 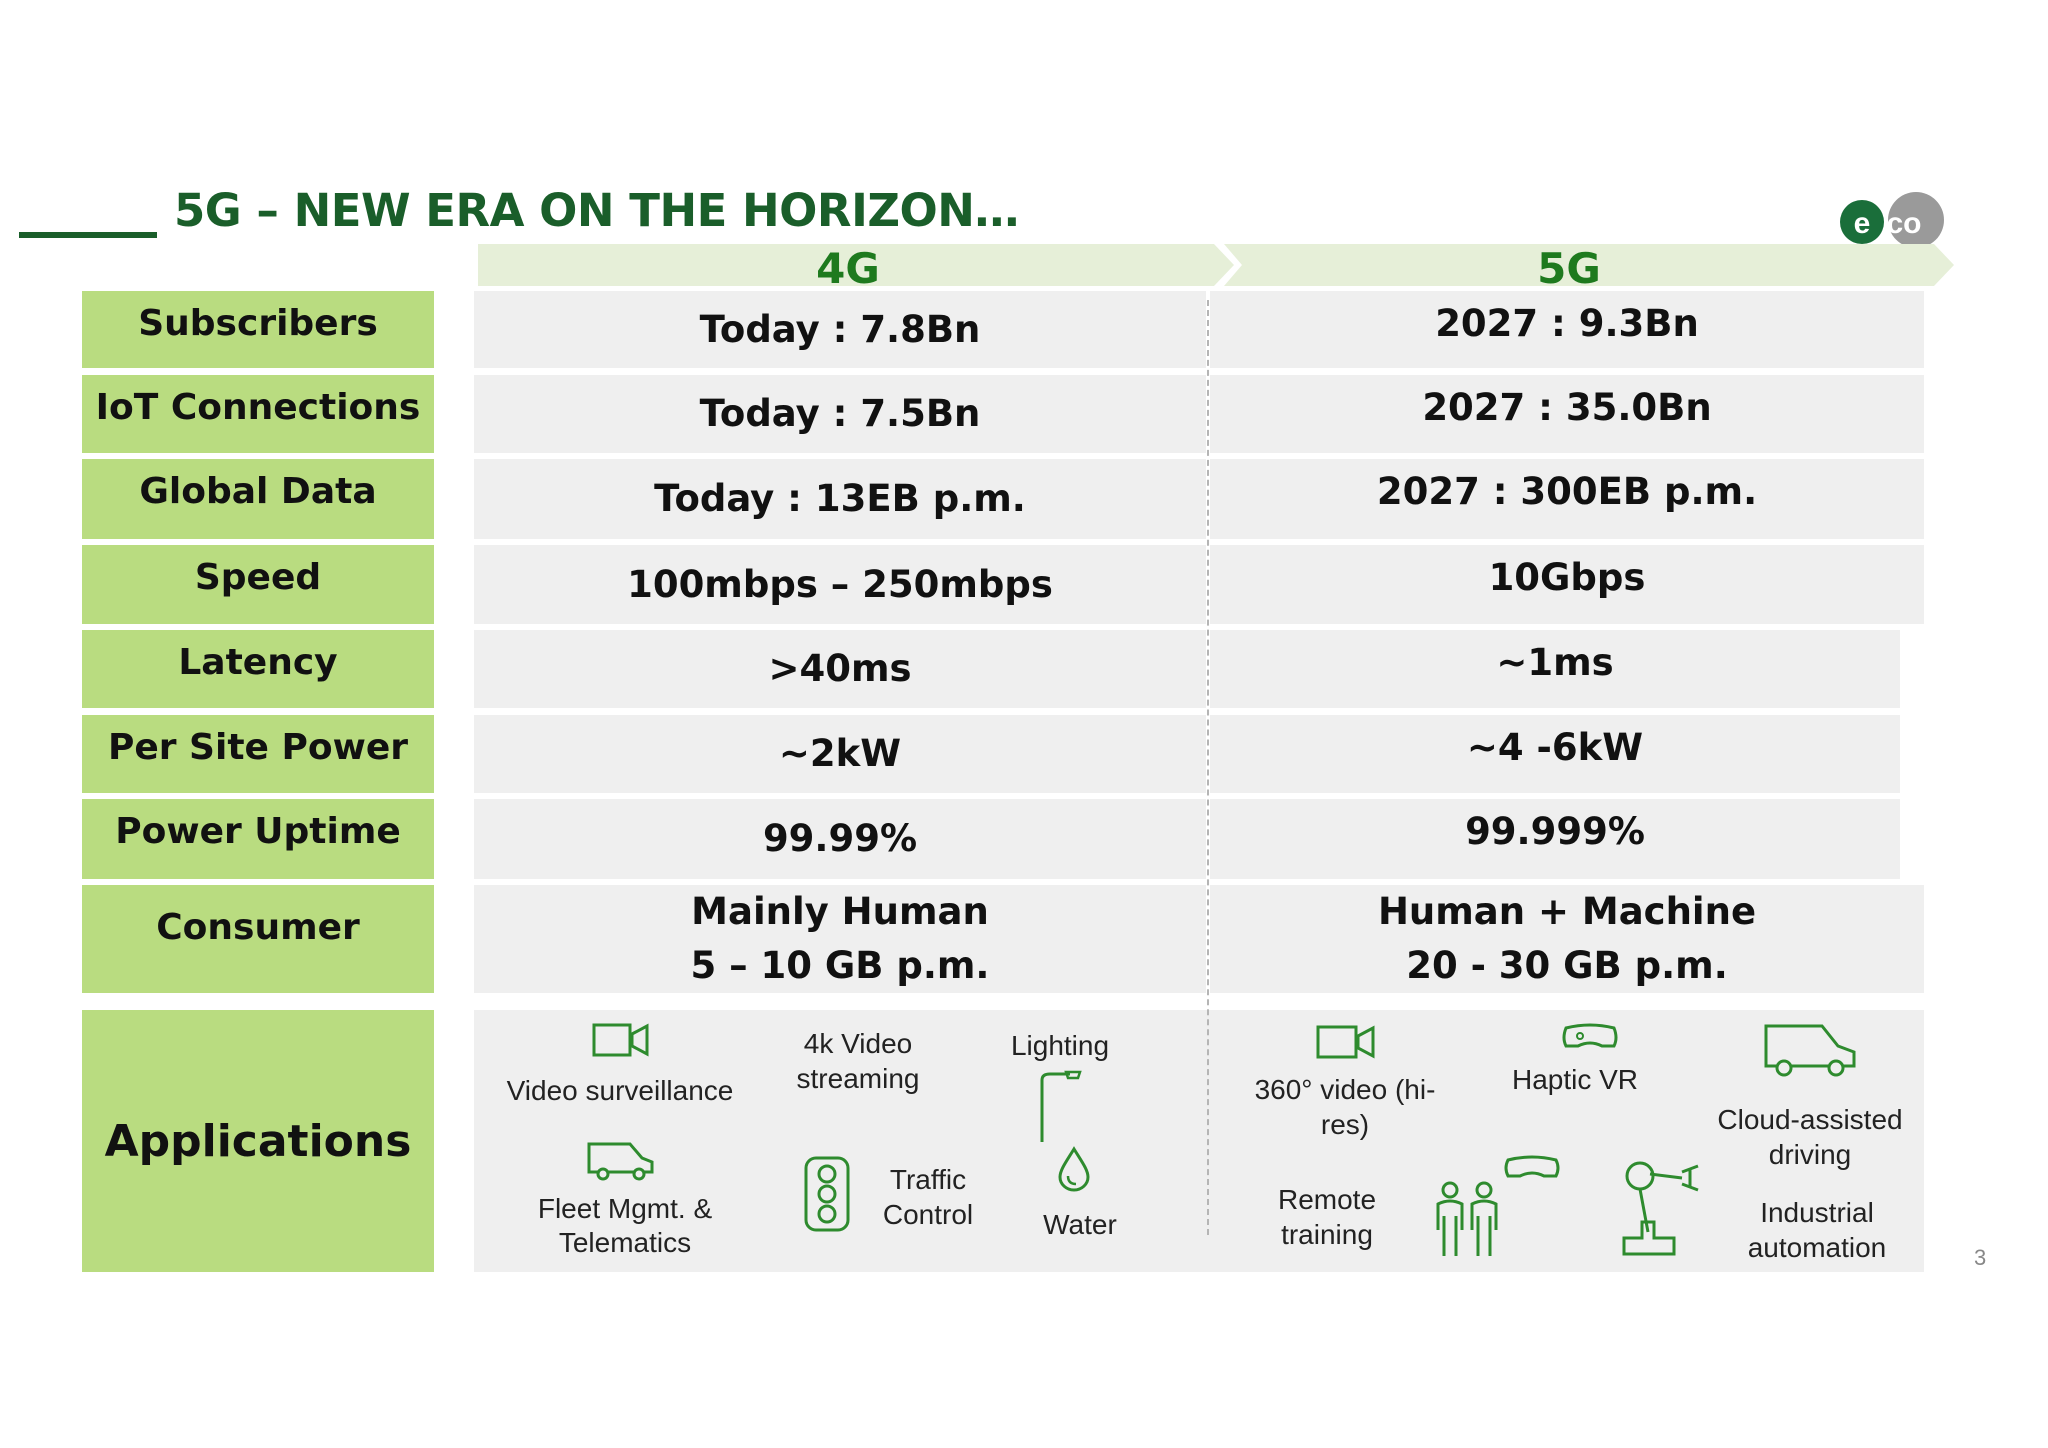 I want to click on app-360-video-line1: 360° video (hi-, so click(x=1345, y=1089).